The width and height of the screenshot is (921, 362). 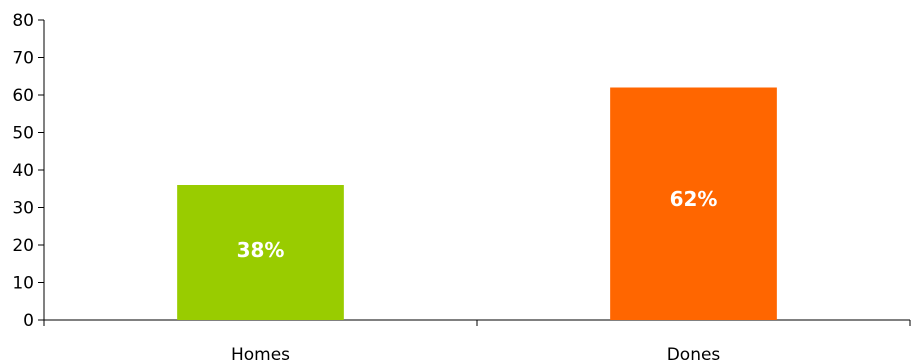 What do you see at coordinates (23, 171) in the screenshot?
I see `y-tick-label: 40` at bounding box center [23, 171].